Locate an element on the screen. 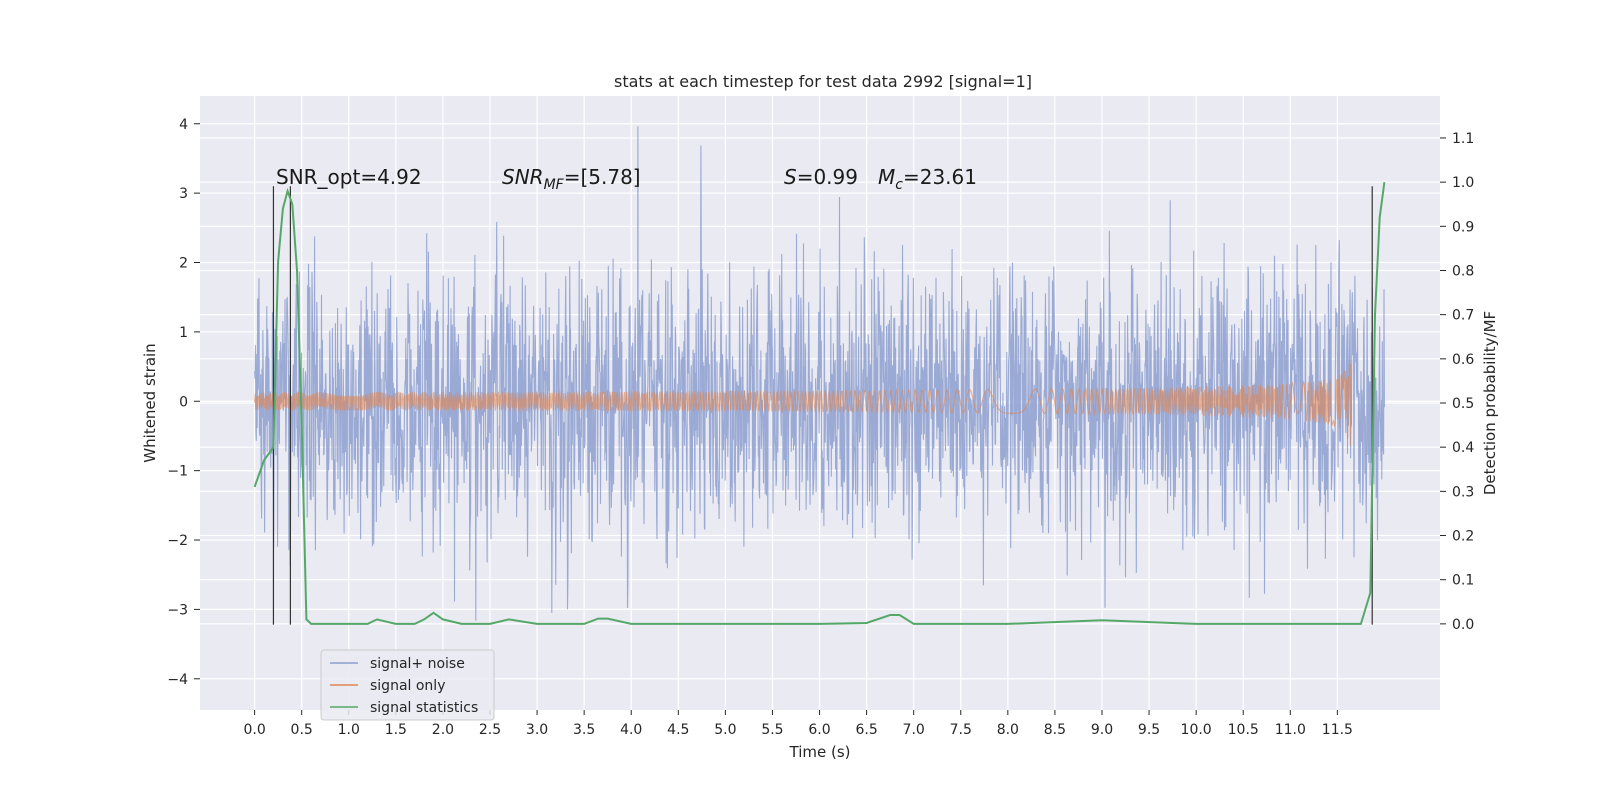  snr-mf-subscript: MF is located at coordinates (554, 185).